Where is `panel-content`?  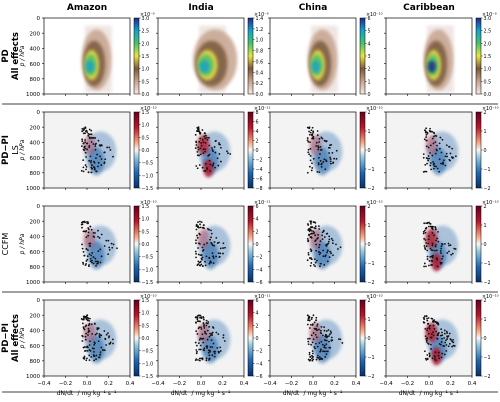
panel-content is located at coordinates (215, 59).